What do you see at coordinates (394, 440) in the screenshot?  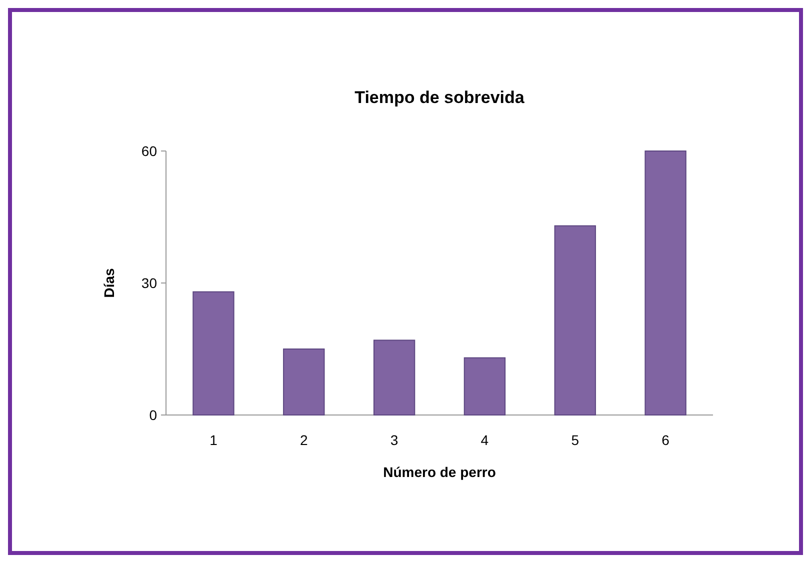 I see `x-tick-label: 3` at bounding box center [394, 440].